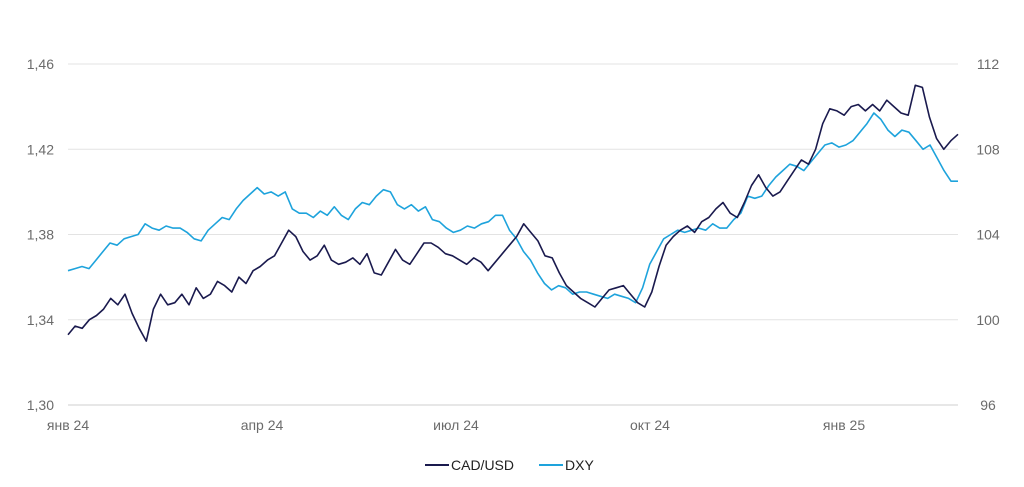 The height and width of the screenshot is (487, 1024). What do you see at coordinates (68, 425) in the screenshot?
I see `x-tick-label: янв 24` at bounding box center [68, 425].